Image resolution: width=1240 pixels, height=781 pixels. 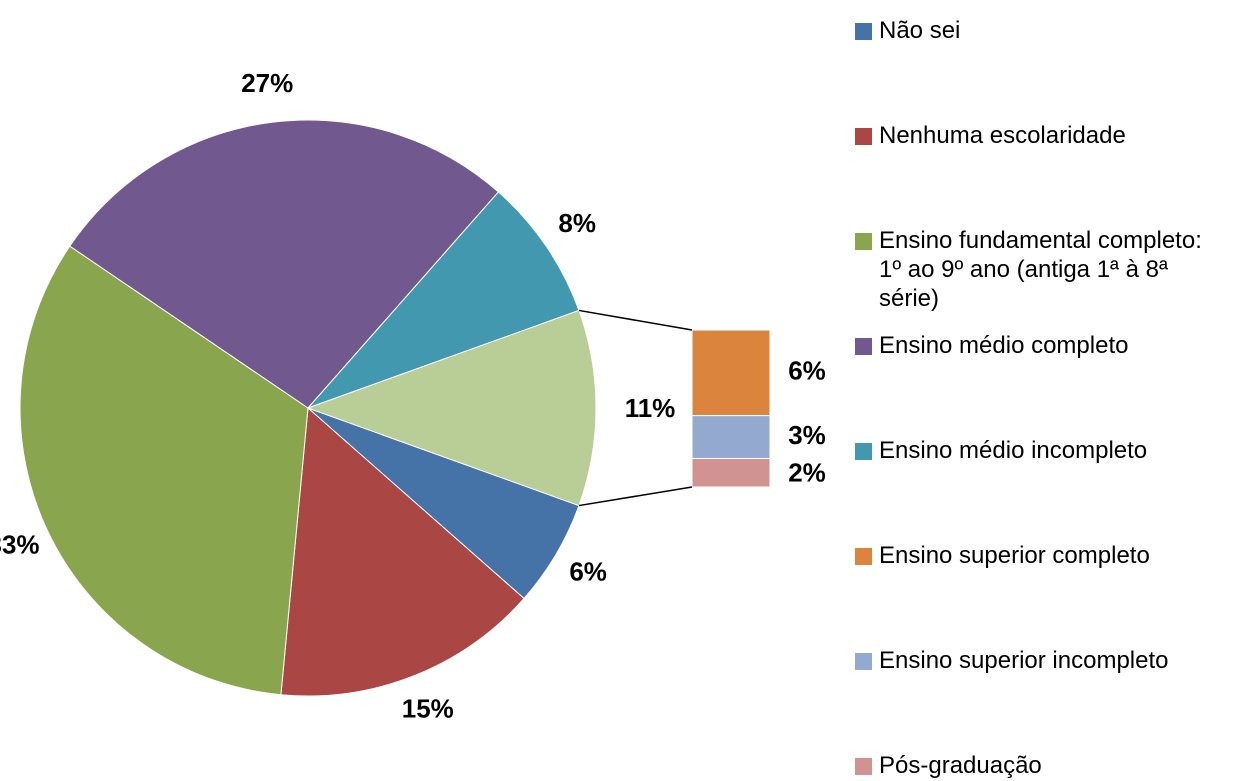 I want to click on data-label: 8%, so click(x=577, y=223).